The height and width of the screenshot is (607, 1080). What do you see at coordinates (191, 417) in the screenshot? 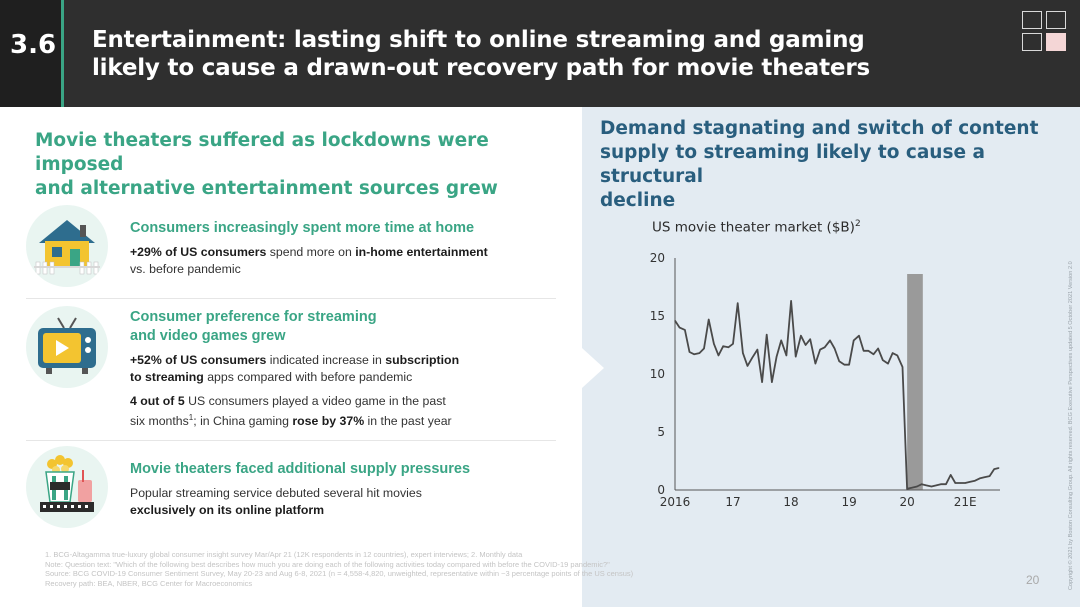
I see `footnote-marker: 1` at bounding box center [191, 417].